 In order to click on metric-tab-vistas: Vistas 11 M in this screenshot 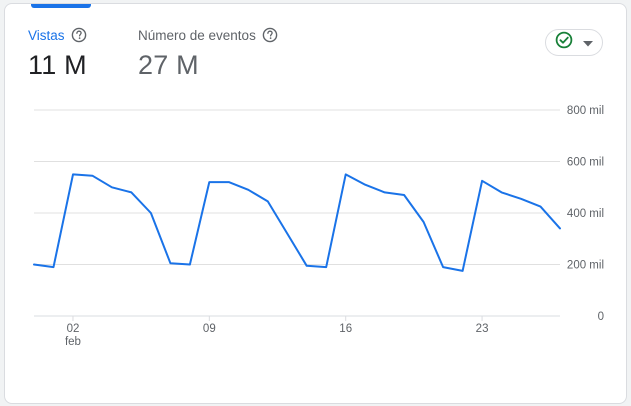, I will do `click(57, 53)`.